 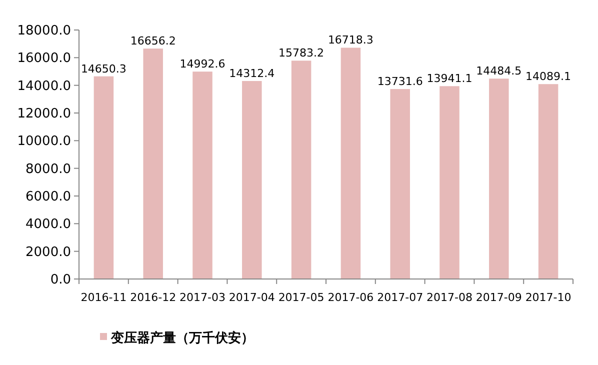 I want to click on y-tick-label: 10000.0, so click(x=44, y=142).